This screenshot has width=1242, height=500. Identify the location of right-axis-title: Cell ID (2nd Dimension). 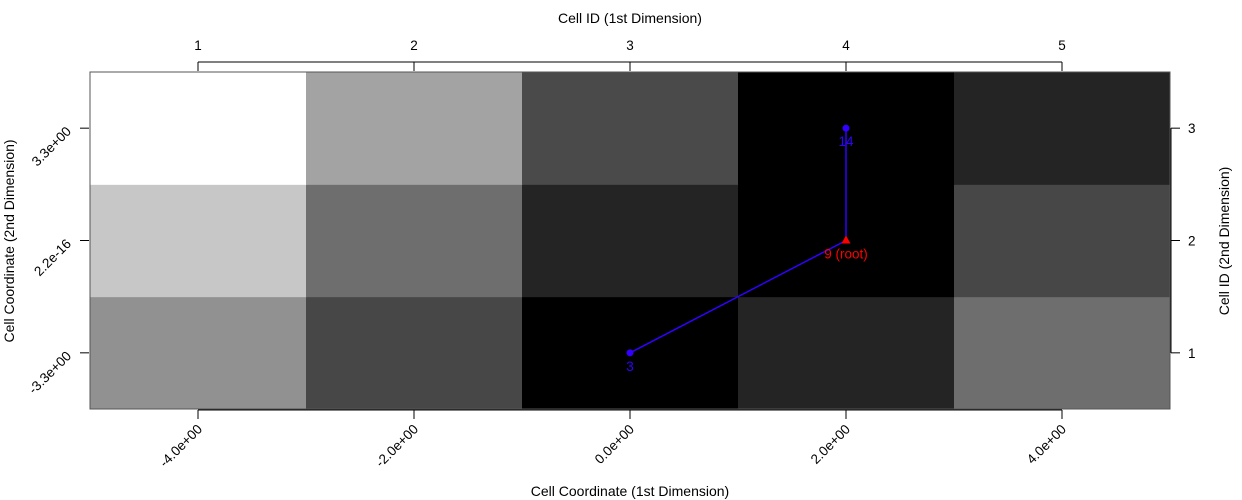
(1224, 241).